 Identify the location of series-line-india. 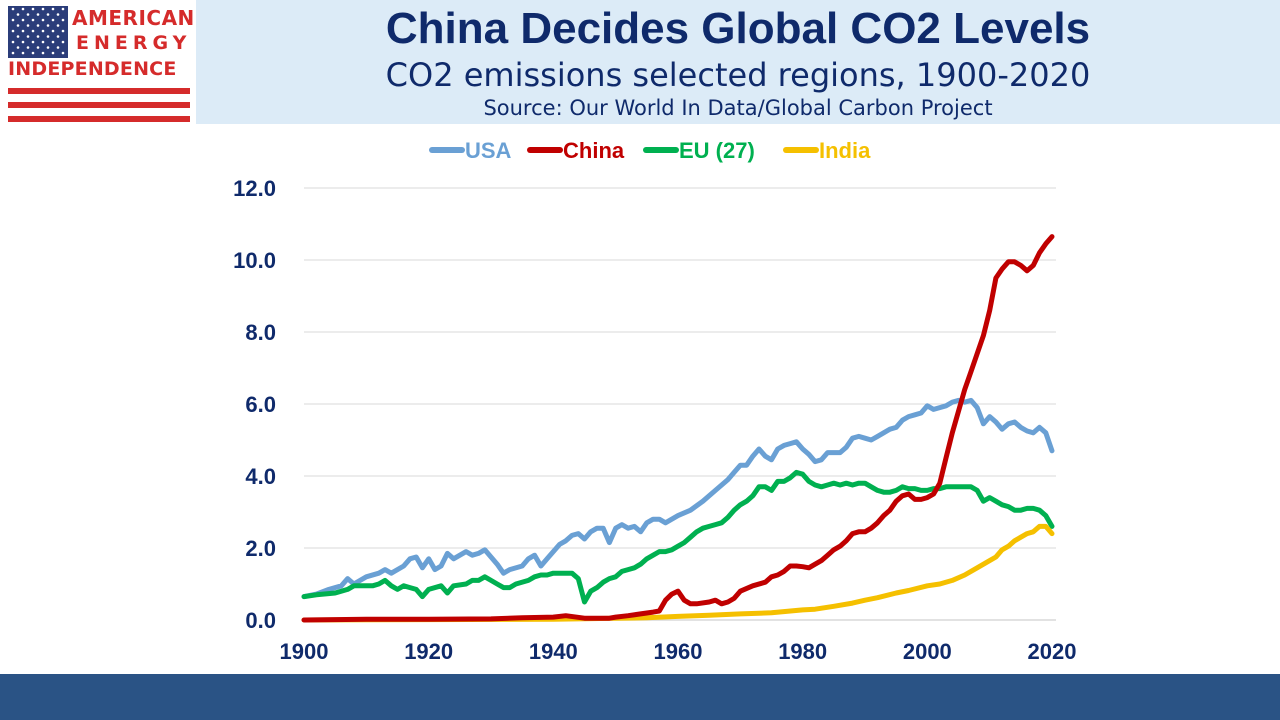
(678, 573).